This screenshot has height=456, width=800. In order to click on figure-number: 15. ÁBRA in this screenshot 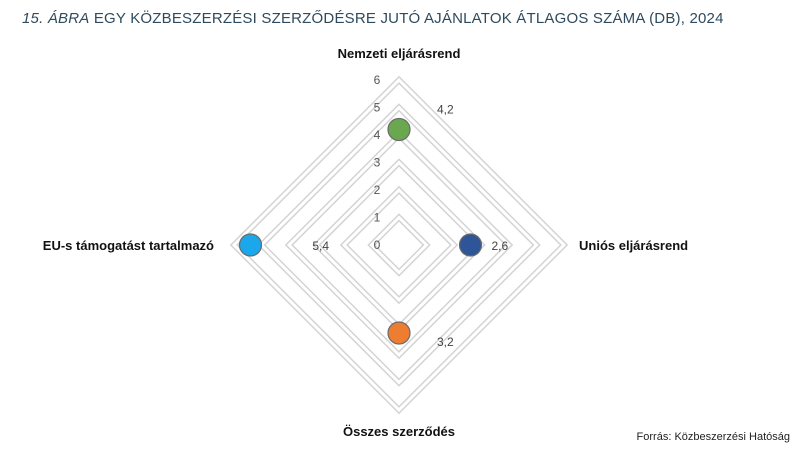, I will do `click(56, 18)`.